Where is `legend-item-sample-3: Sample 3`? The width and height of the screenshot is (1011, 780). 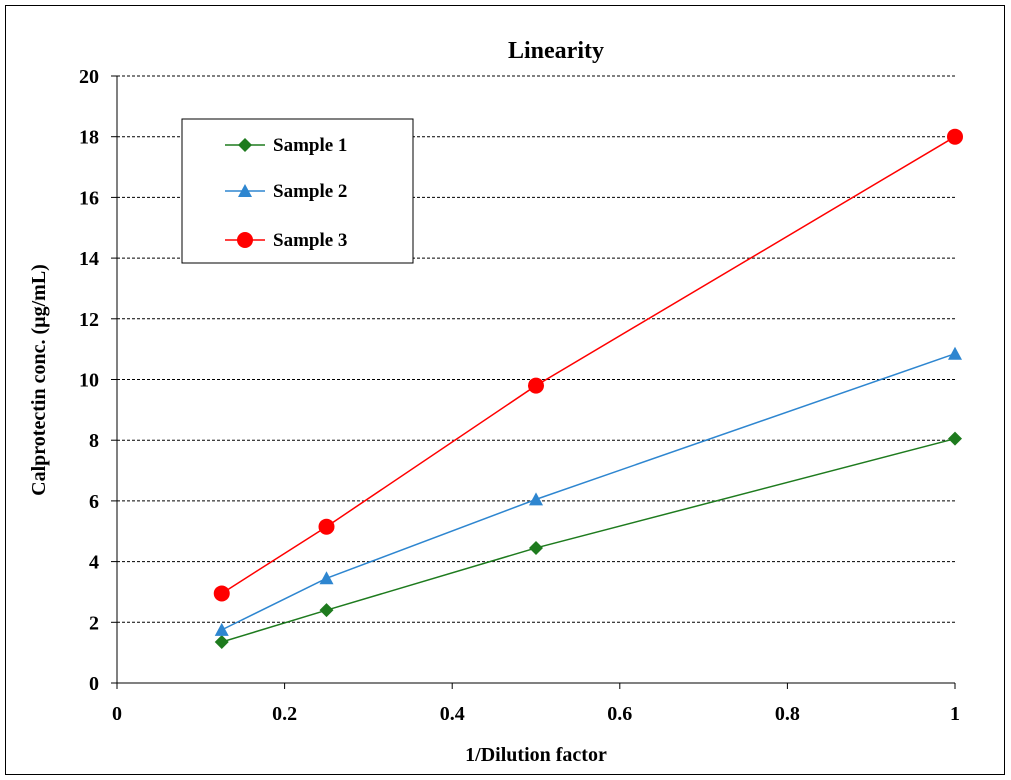 legend-item-sample-3: Sample 3 is located at coordinates (286, 240).